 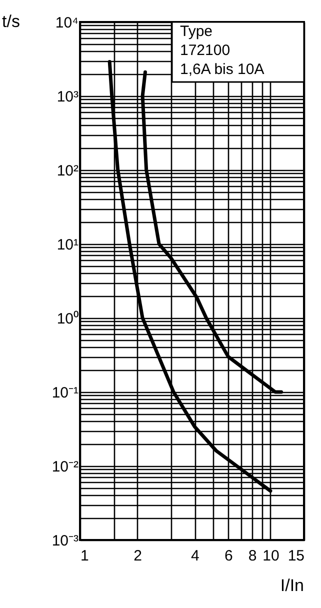 What do you see at coordinates (292, 585) in the screenshot?
I see `x-axis-title: I/In` at bounding box center [292, 585].